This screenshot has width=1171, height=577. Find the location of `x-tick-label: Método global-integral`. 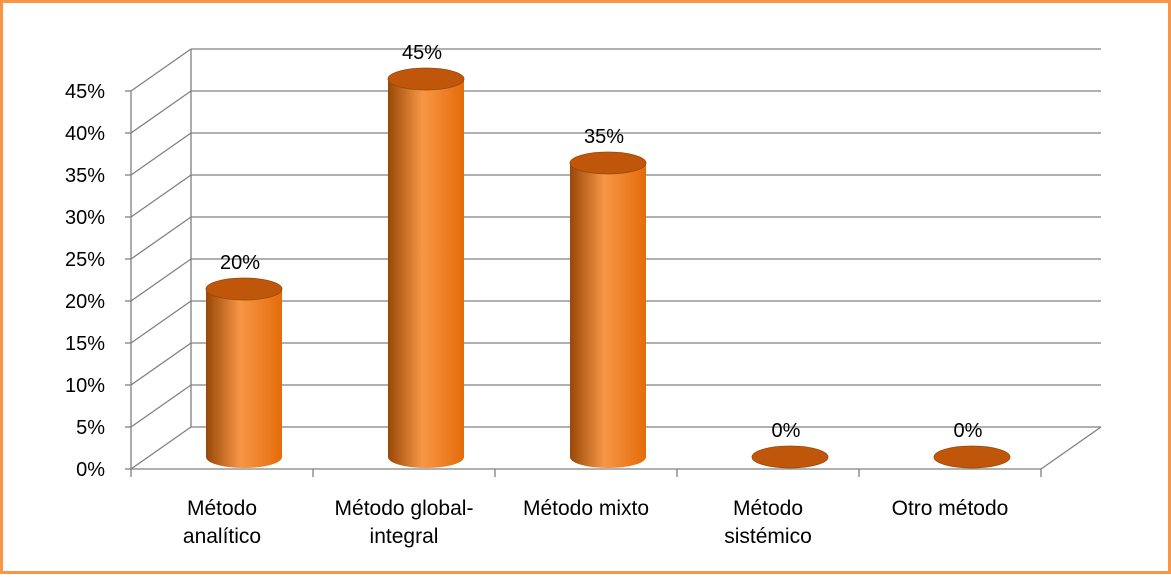

x-tick-label: Método global-integral is located at coordinates (404, 522).